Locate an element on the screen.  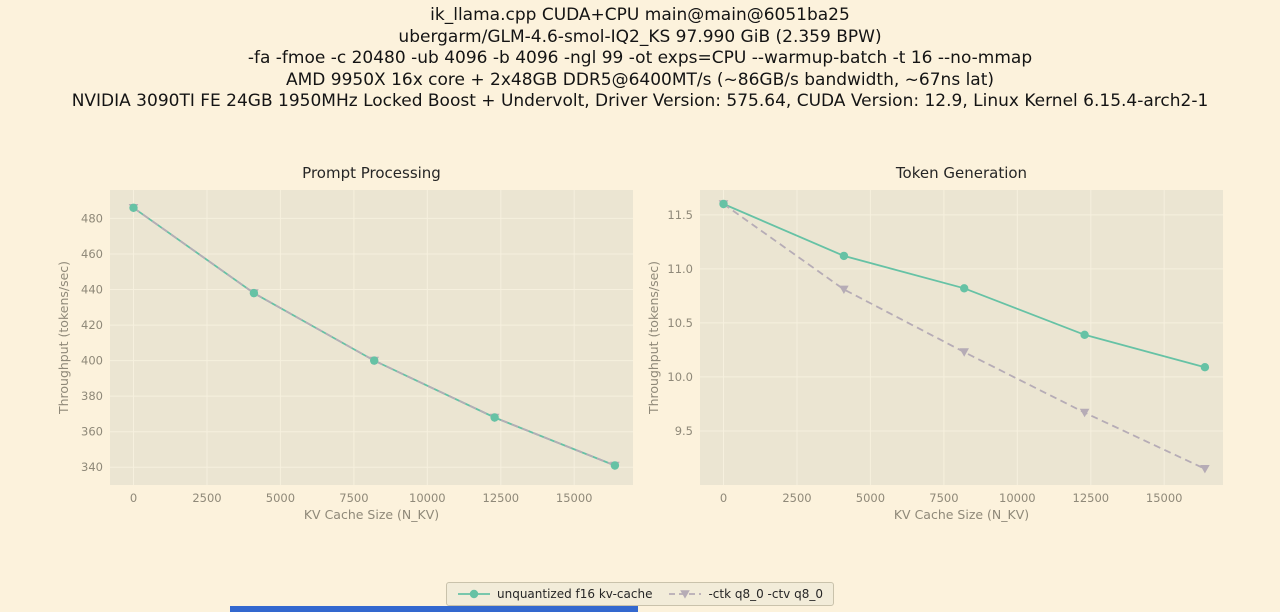
y-tick-label: 11.5 is located at coordinates (680, 215).